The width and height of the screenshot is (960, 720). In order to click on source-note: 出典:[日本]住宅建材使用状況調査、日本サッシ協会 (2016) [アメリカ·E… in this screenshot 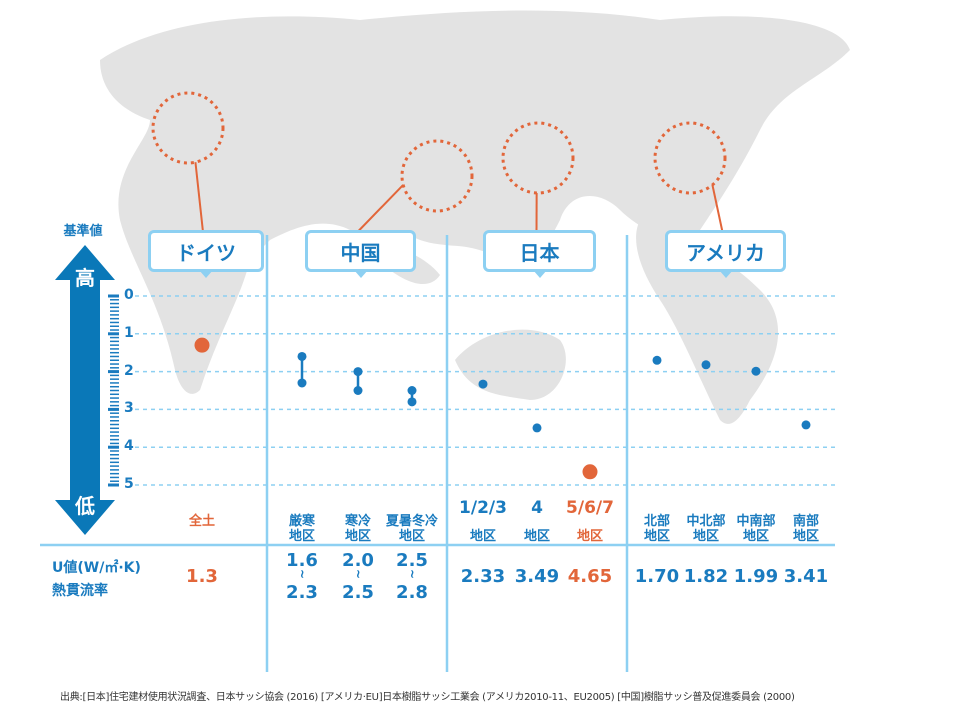, I will do `click(427, 697)`.